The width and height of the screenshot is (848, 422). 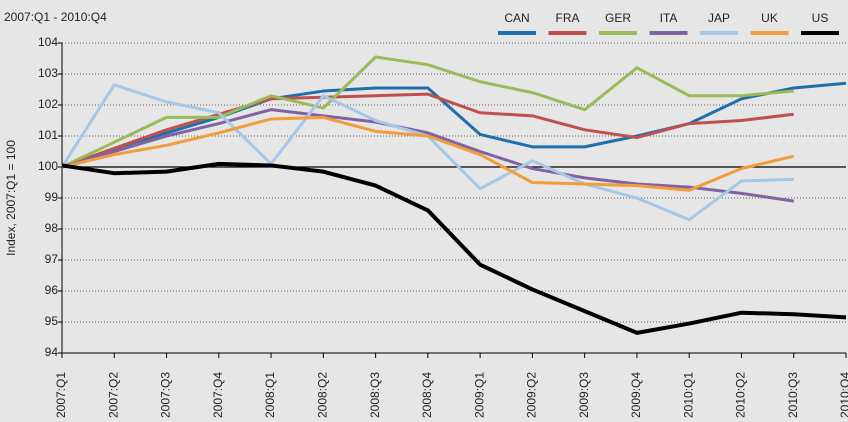 What do you see at coordinates (113, 395) in the screenshot?
I see `x-tick-label: 2007:Q2` at bounding box center [113, 395].